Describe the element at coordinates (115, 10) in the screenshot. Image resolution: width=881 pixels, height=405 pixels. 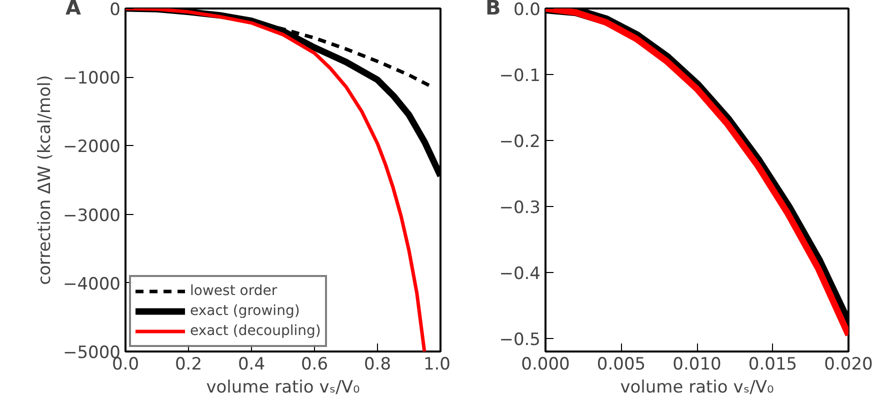
I see `y-tick-label: 0` at that location.